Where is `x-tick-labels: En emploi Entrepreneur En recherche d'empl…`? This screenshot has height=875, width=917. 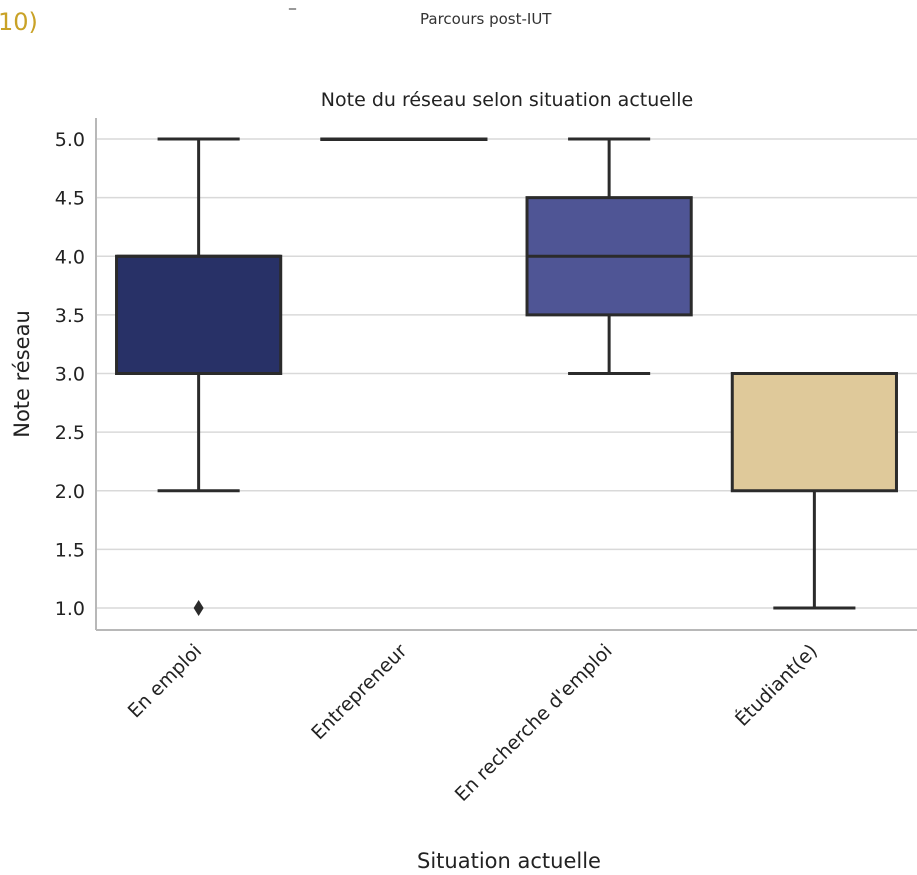
x-tick-labels: En emploi Entrepreneur En recherche d'empl… is located at coordinates (473, 722).